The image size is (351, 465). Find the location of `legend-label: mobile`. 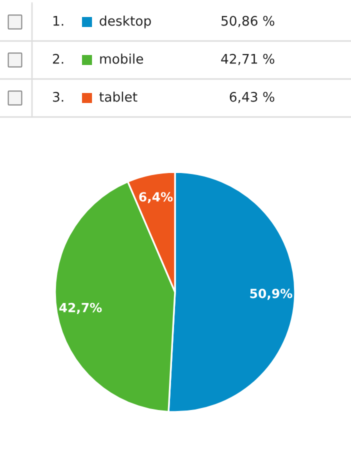

legend-label: mobile is located at coordinates (122, 59).